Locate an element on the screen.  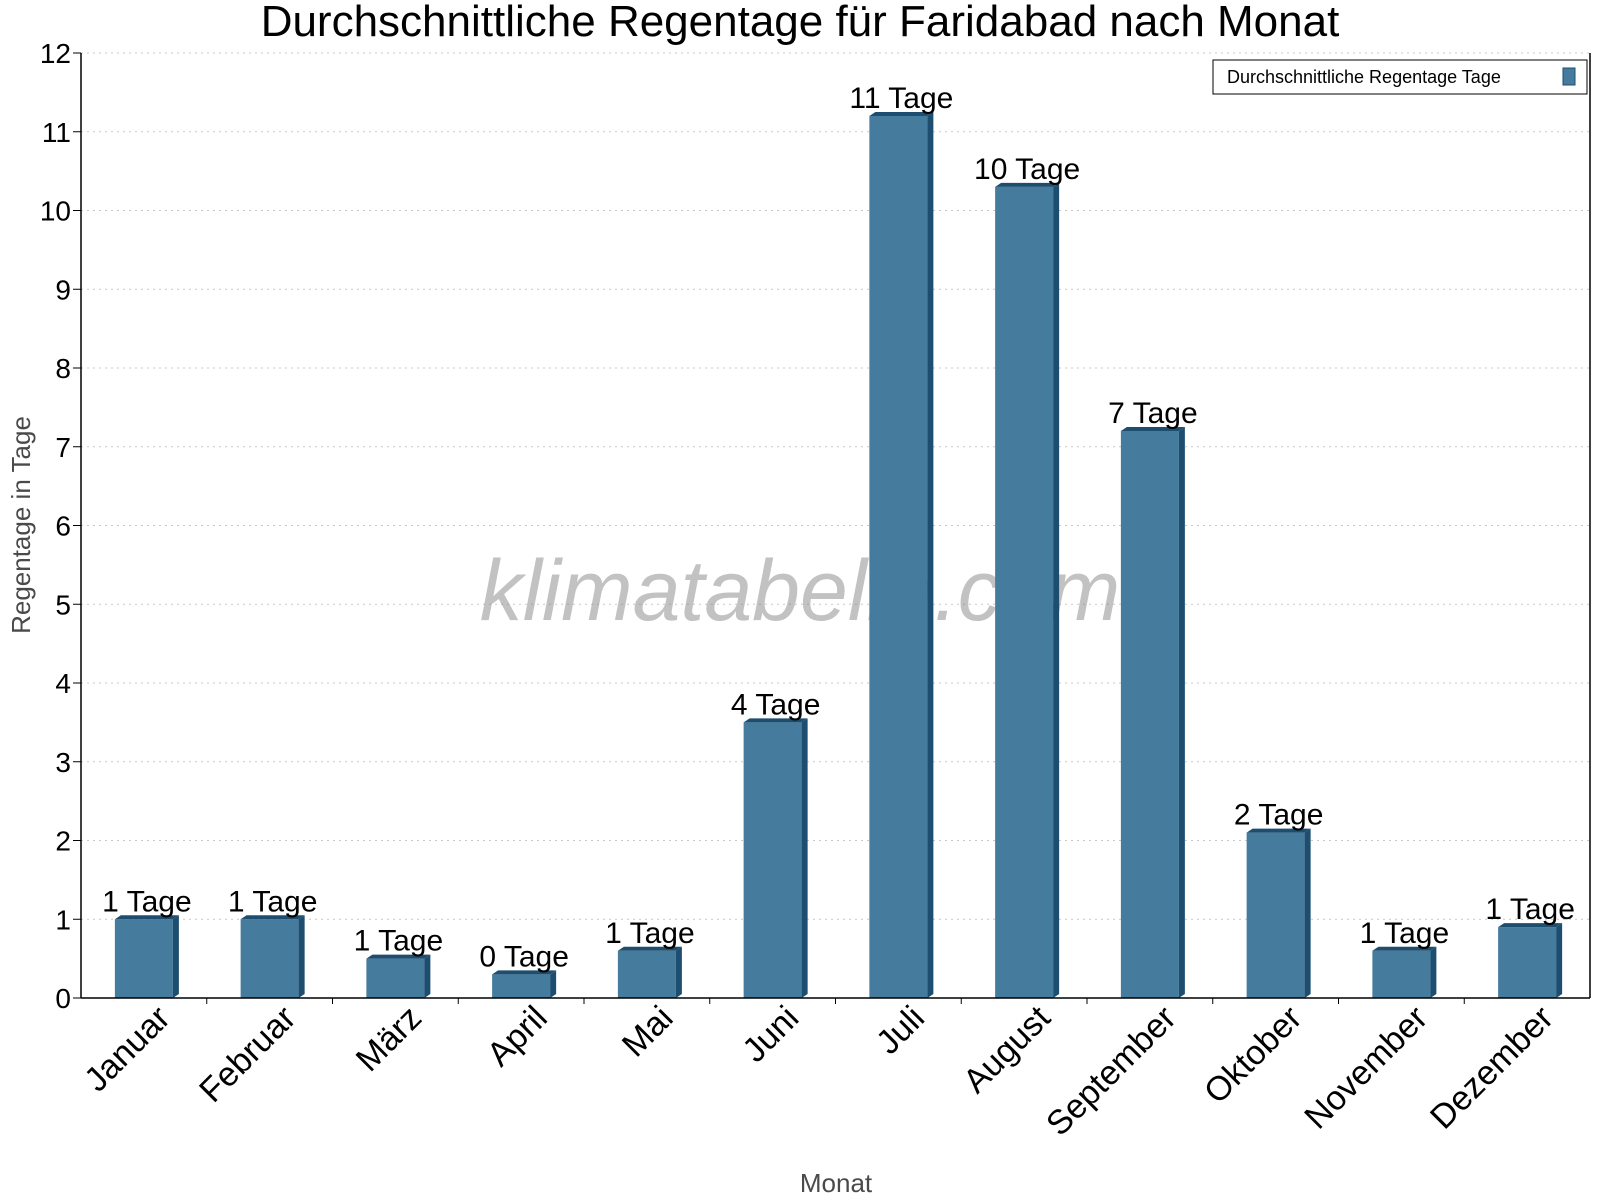
y-tick-label: 12 is located at coordinates (55, 53).